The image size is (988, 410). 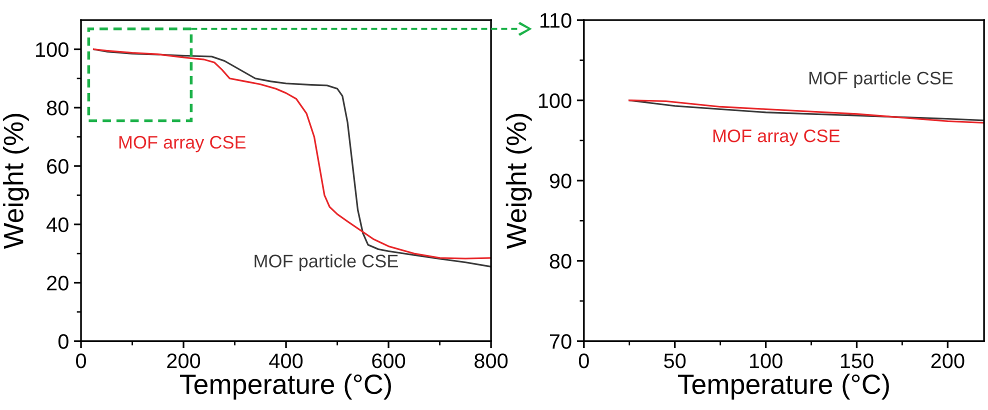 What do you see at coordinates (857, 360) in the screenshot?
I see `x-tick-label: 150` at bounding box center [857, 360].